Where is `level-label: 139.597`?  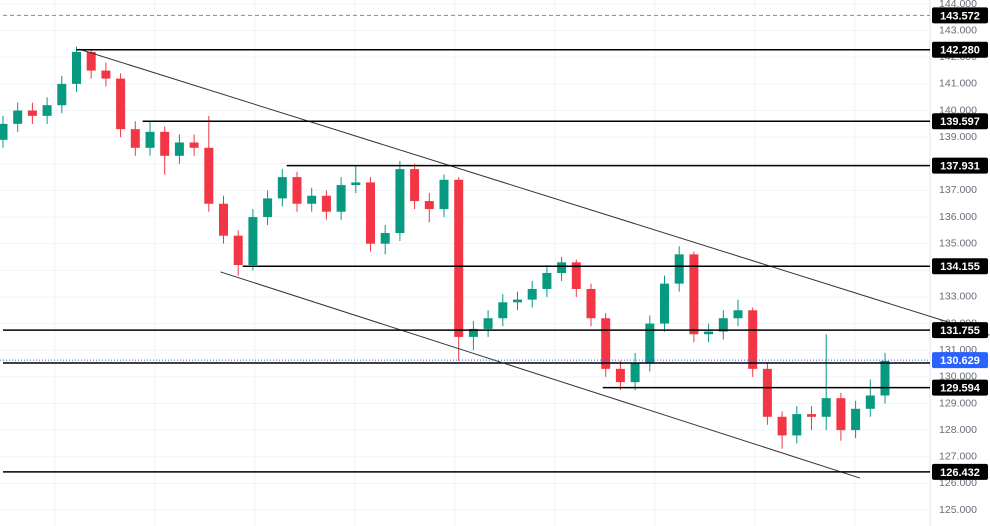 level-label: 139.597 is located at coordinates (960, 122).